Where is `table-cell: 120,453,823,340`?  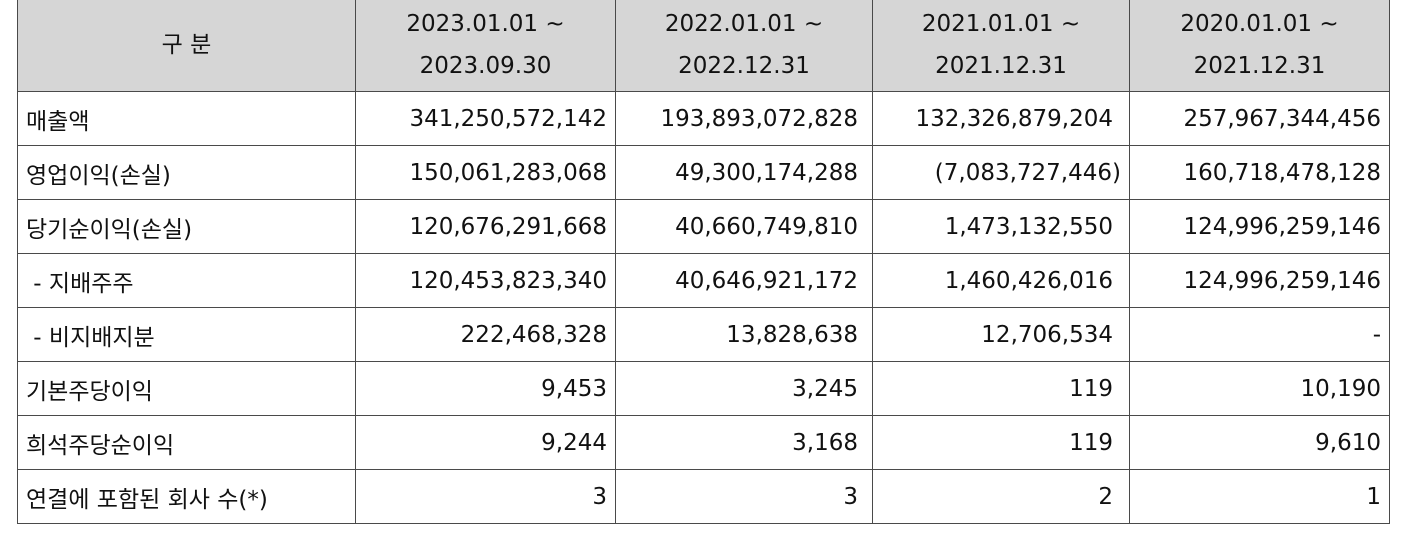 table-cell: 120,453,823,340 is located at coordinates (485, 280).